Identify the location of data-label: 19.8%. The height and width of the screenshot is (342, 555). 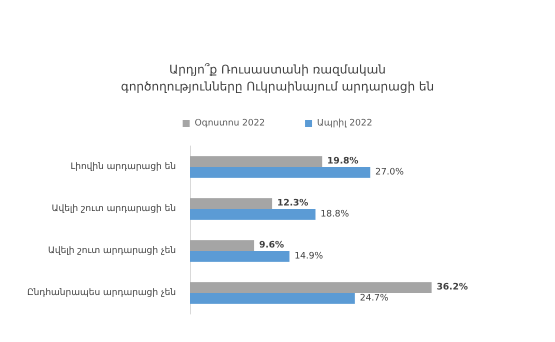
(342, 161).